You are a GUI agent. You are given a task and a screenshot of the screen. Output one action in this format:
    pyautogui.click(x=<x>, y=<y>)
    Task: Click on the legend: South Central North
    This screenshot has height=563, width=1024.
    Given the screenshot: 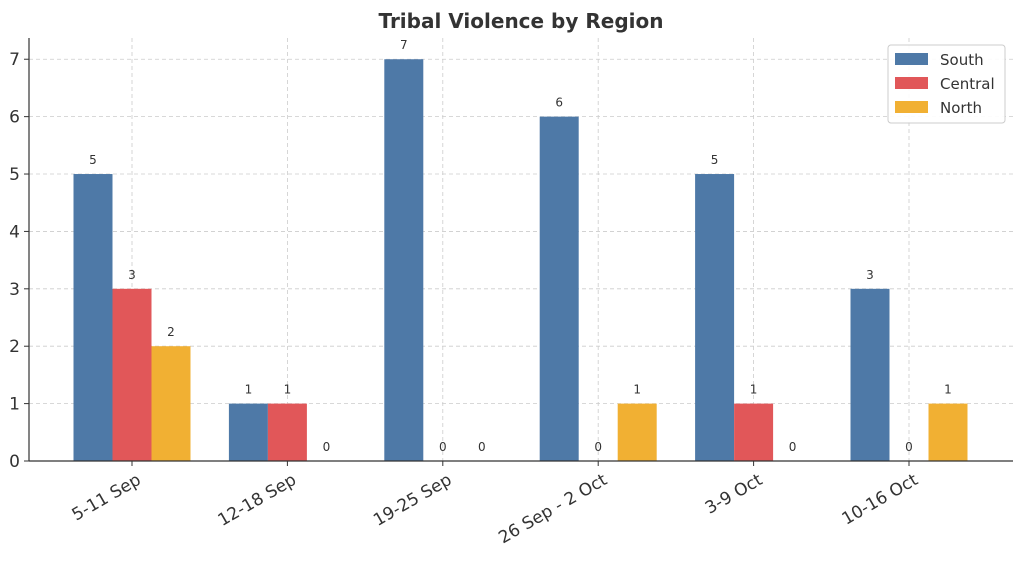 What is the action you would take?
    pyautogui.click(x=946, y=84)
    